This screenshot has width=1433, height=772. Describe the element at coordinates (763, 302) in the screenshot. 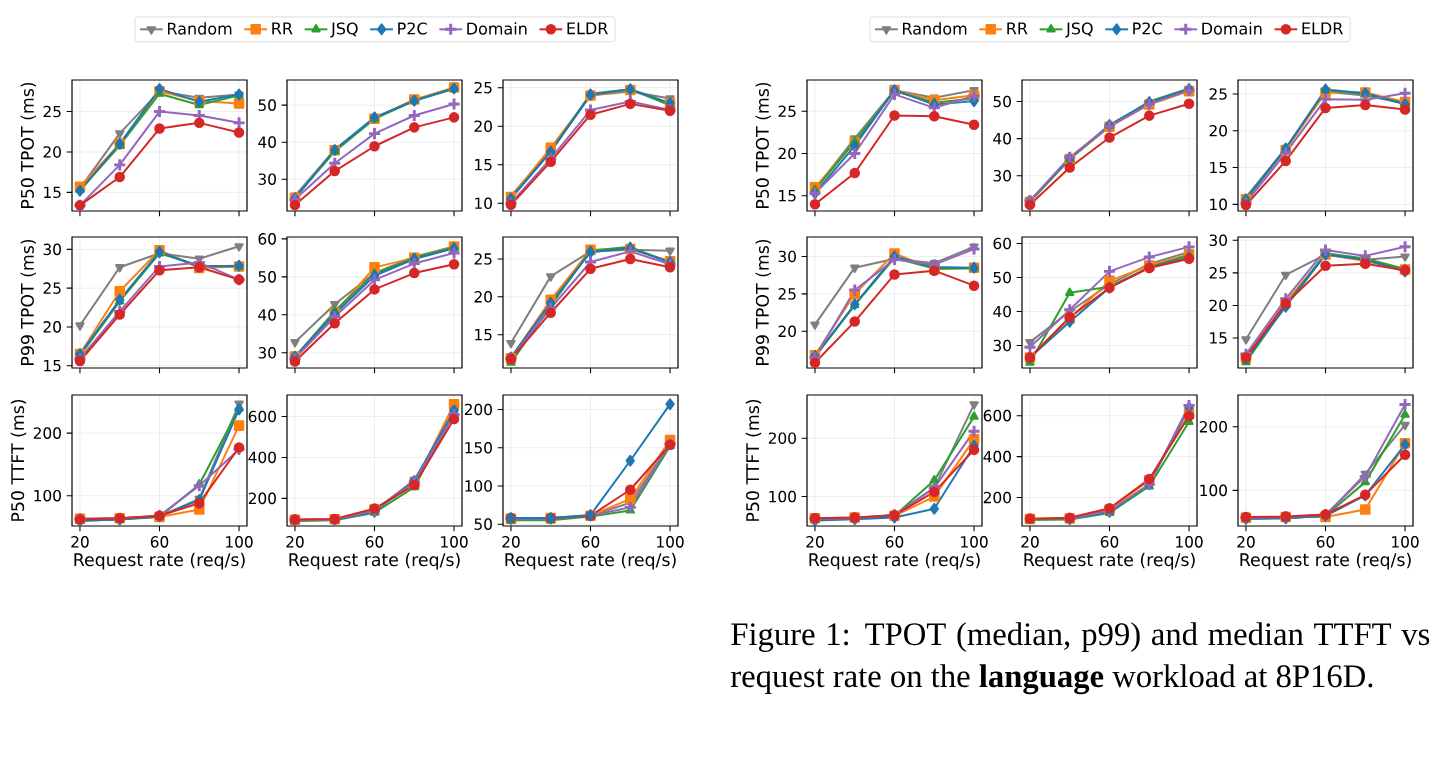

I see `y-axis-title: P99 TPOT (ms)` at that location.